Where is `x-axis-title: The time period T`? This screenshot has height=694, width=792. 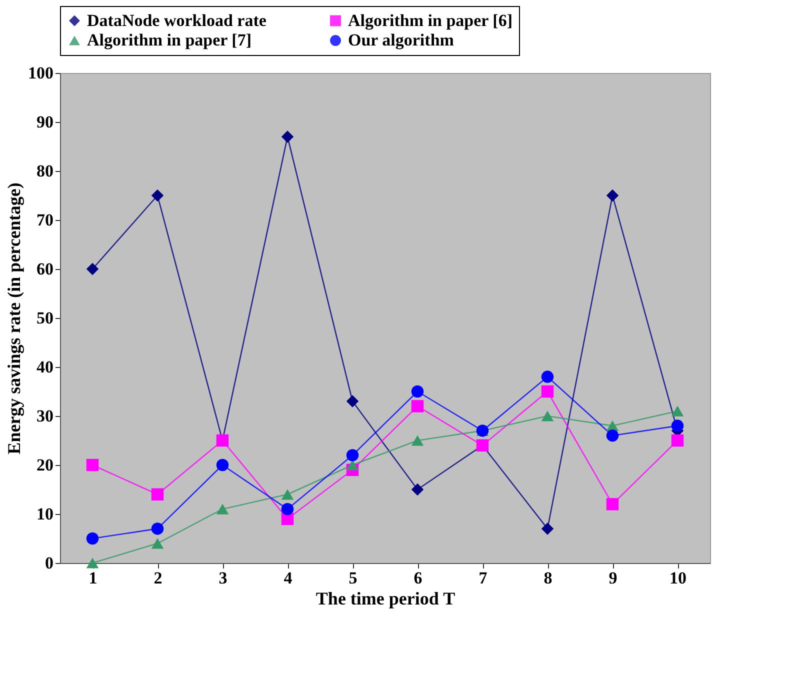
x-axis-title: The time period T is located at coordinates (386, 598).